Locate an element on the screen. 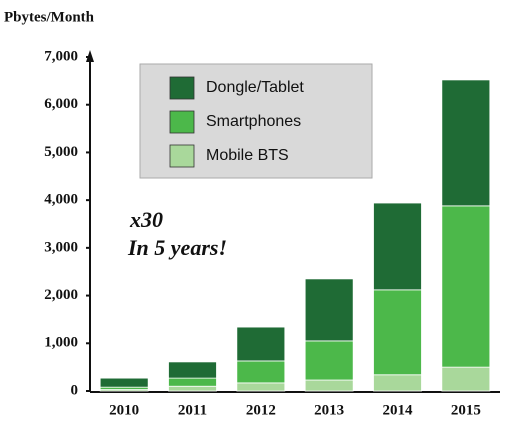 This screenshot has width=506, height=427. x-tick-label: 2015 is located at coordinates (466, 410).